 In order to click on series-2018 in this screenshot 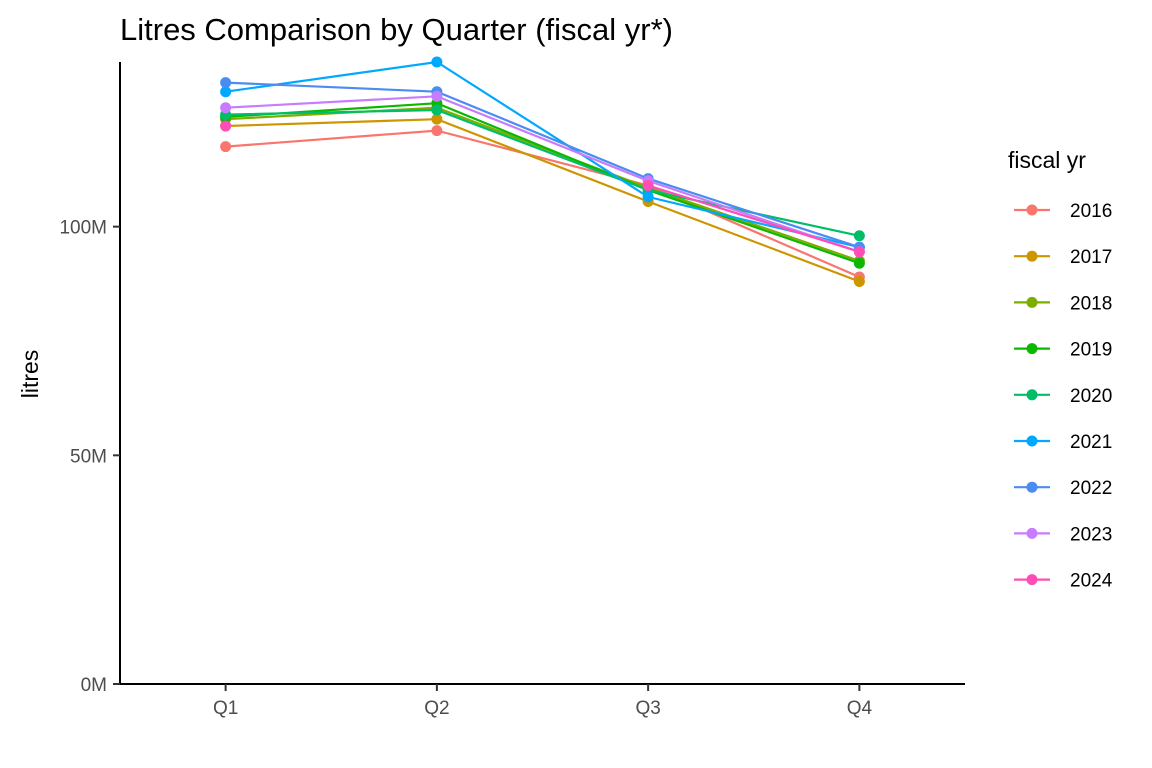, I will do `click(542, 184)`.